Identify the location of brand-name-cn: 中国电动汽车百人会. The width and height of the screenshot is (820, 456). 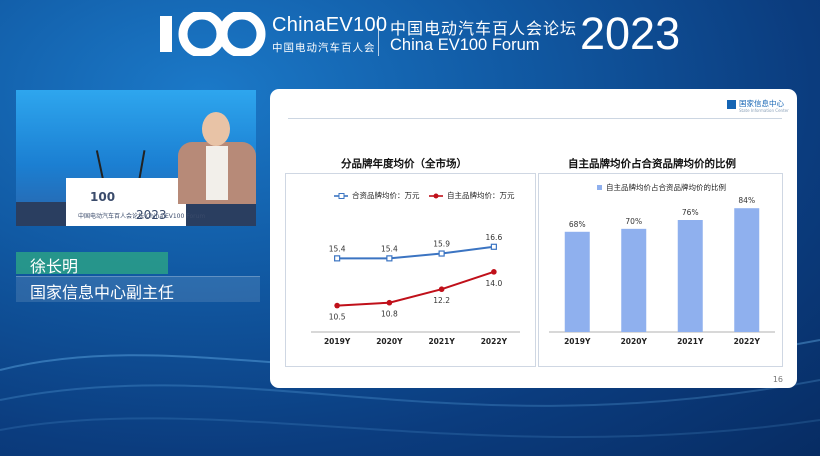
(324, 48).